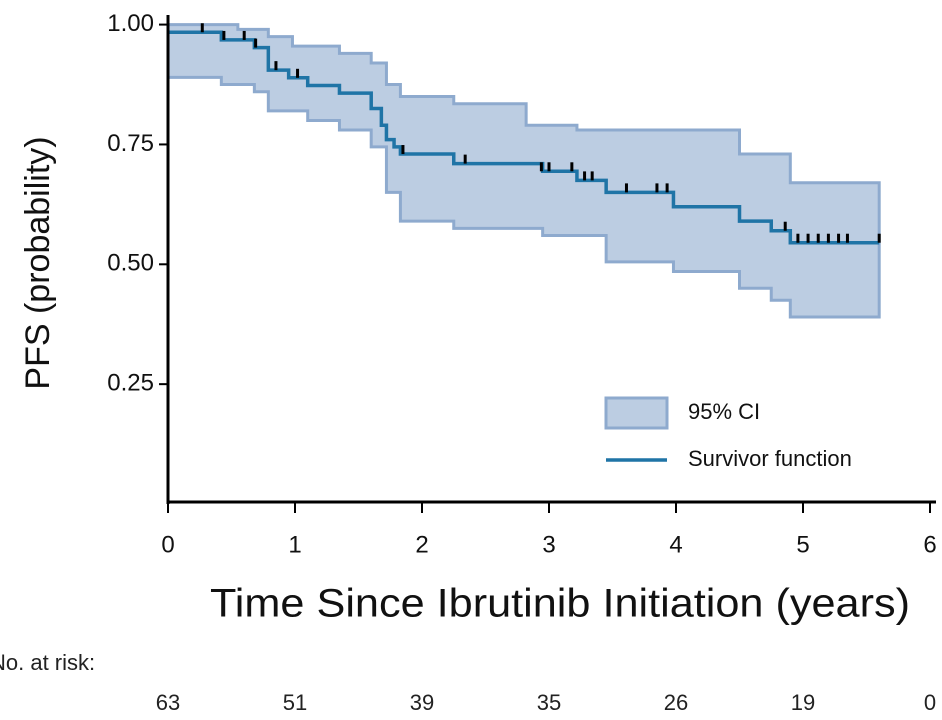  What do you see at coordinates (802, 544) in the screenshot?
I see `x-tick-label: 5` at bounding box center [802, 544].